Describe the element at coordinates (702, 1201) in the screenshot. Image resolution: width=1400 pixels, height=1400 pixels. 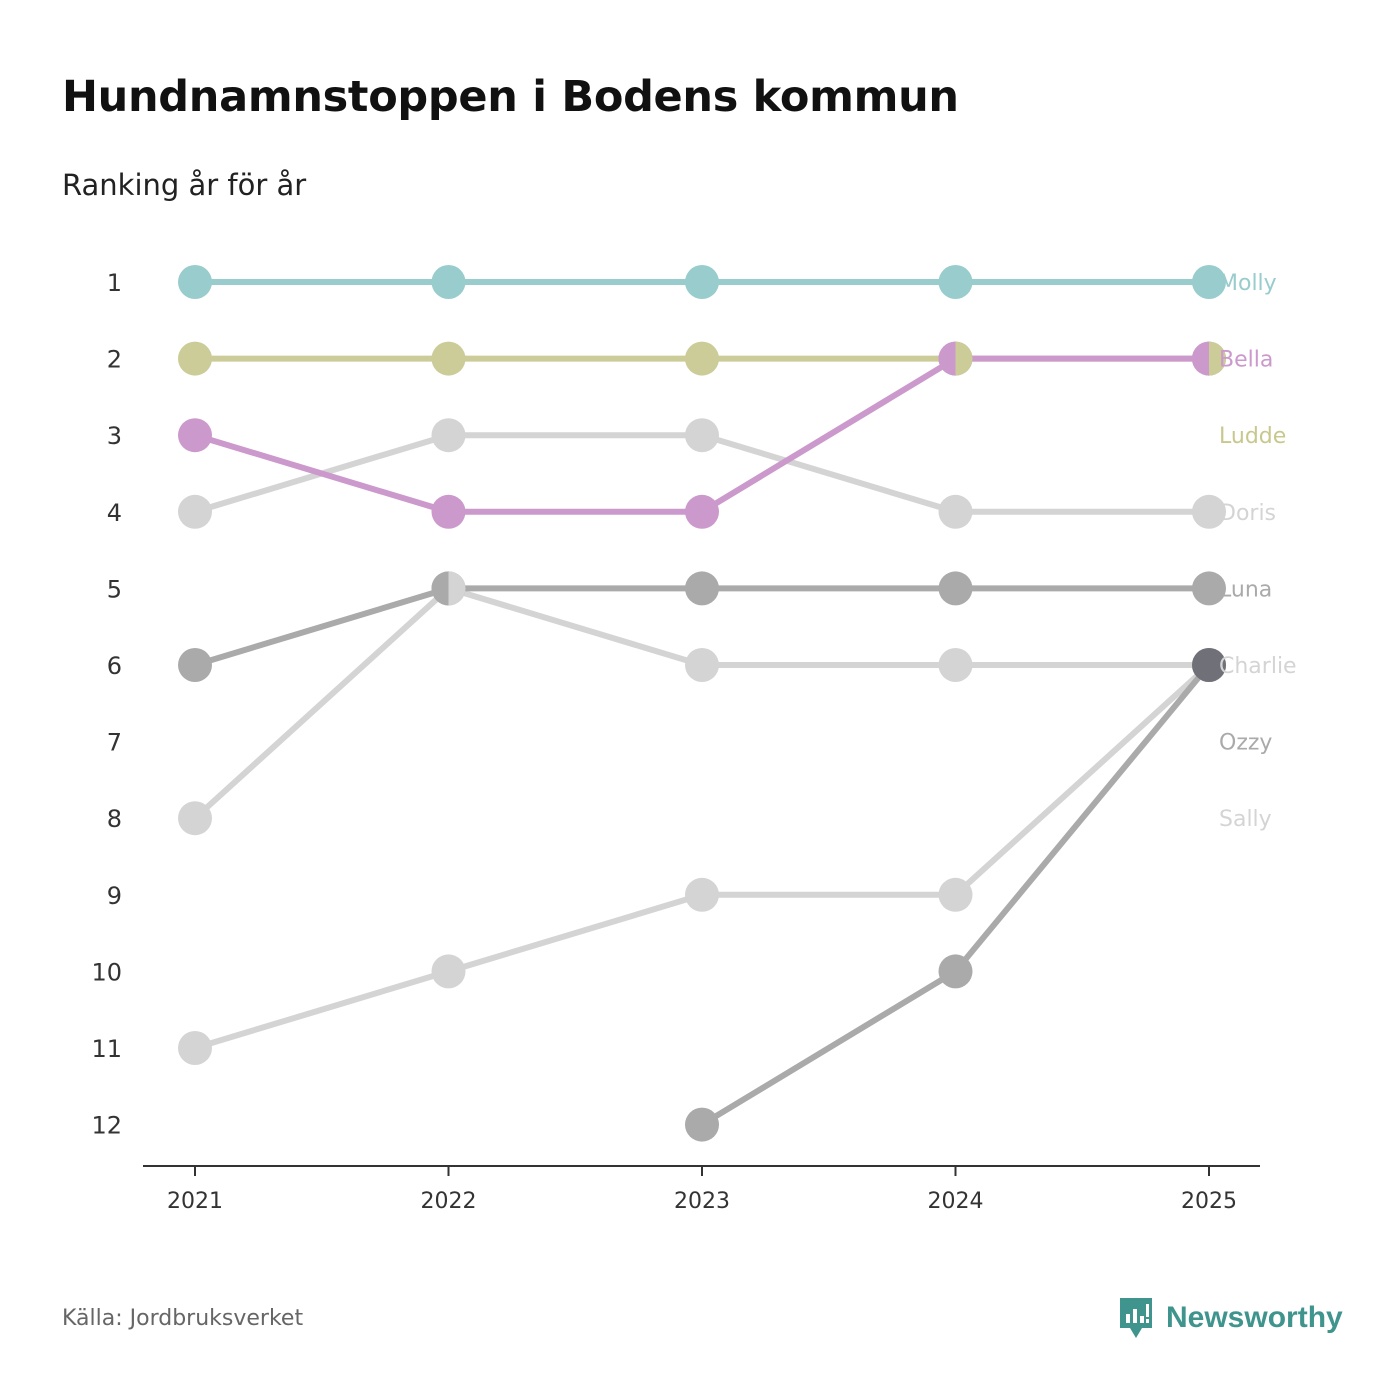
I see `x-tick-label-2023: 2023` at that location.